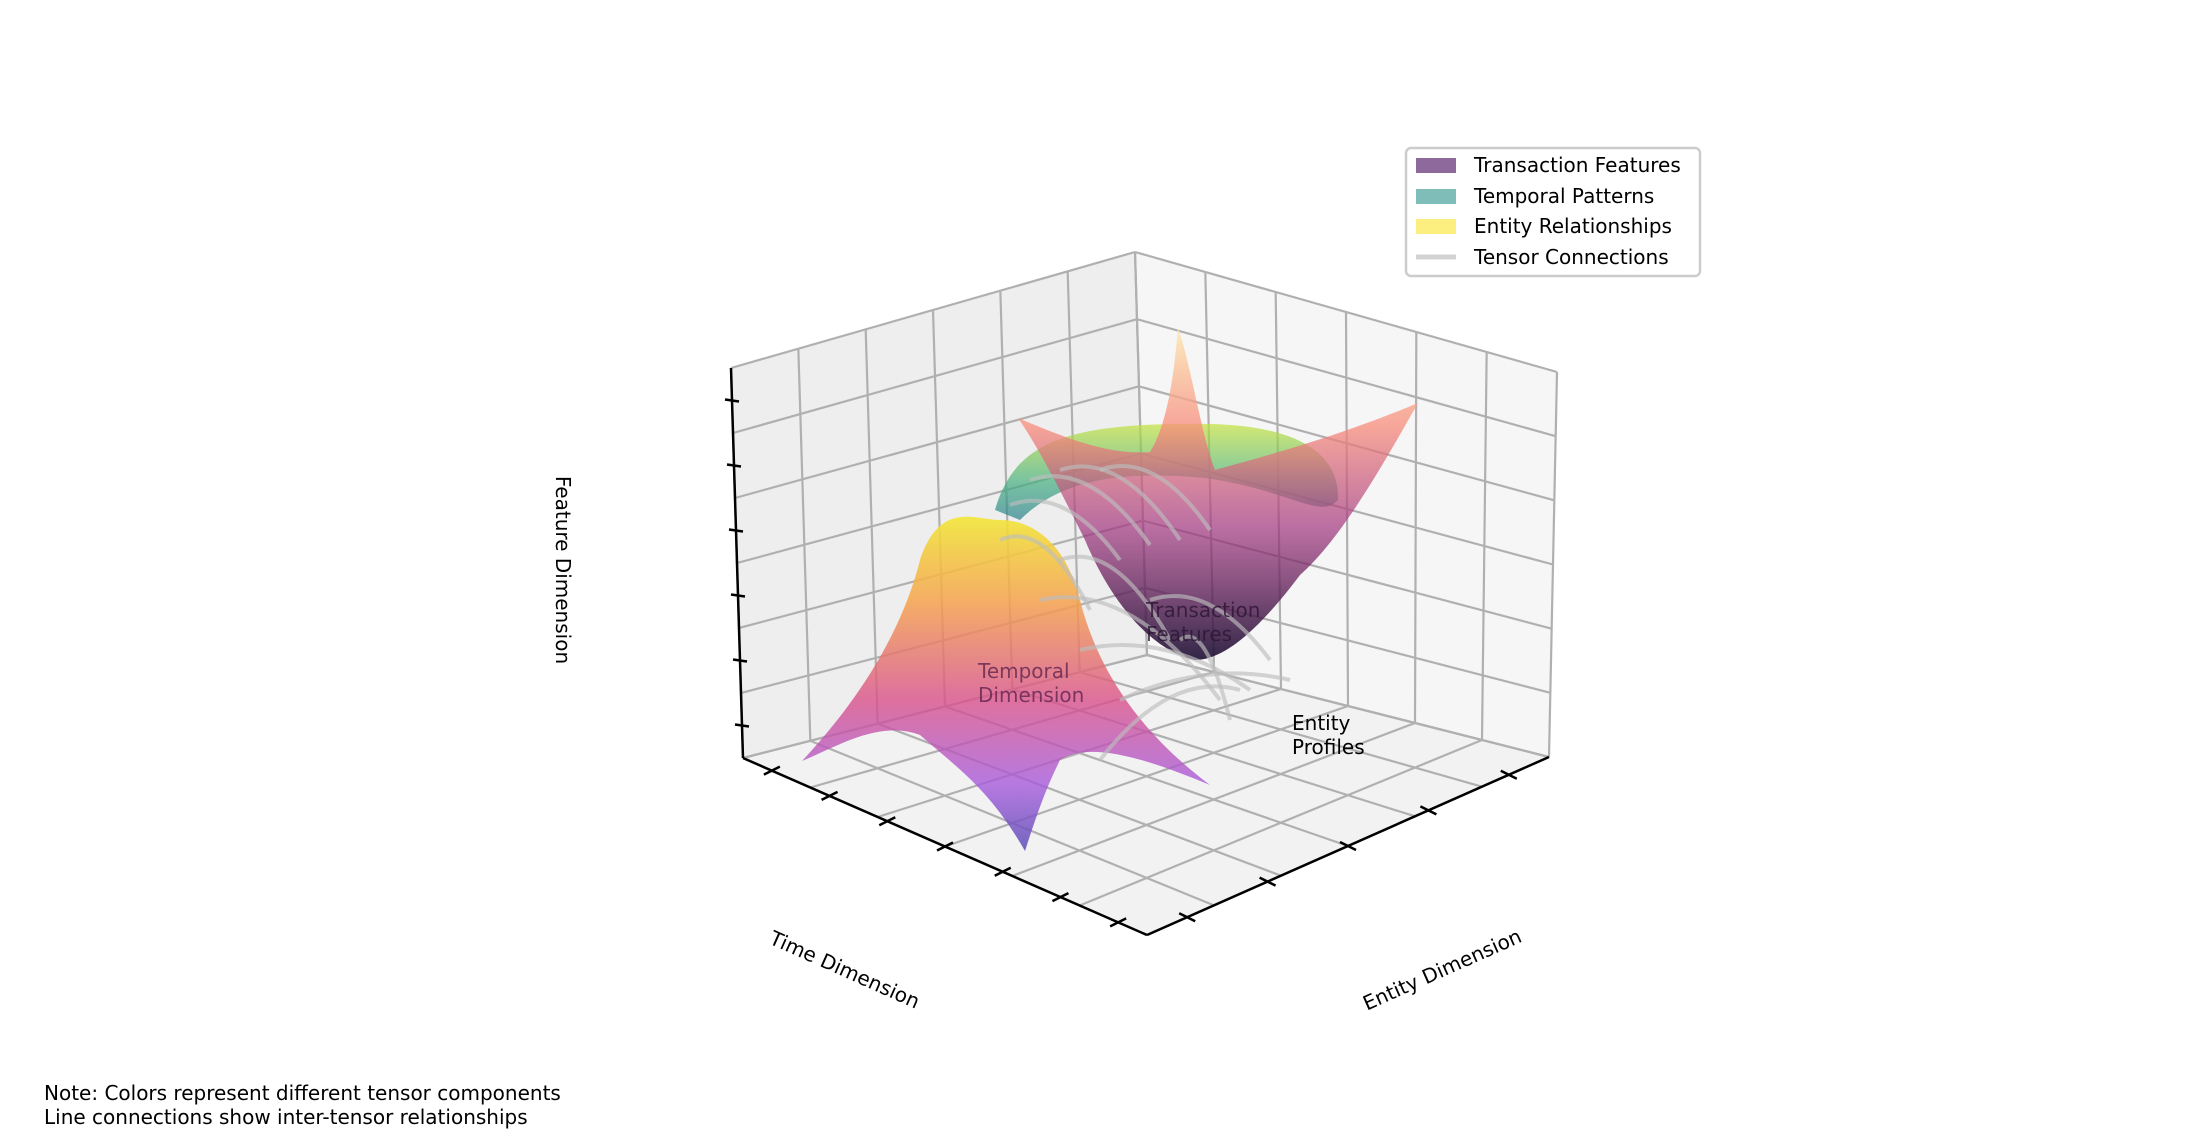 This screenshot has width=2194, height=1139. What do you see at coordinates (1563, 196) in the screenshot?
I see `legend-label-temporal-patterns: Temporal Patterns` at bounding box center [1563, 196].